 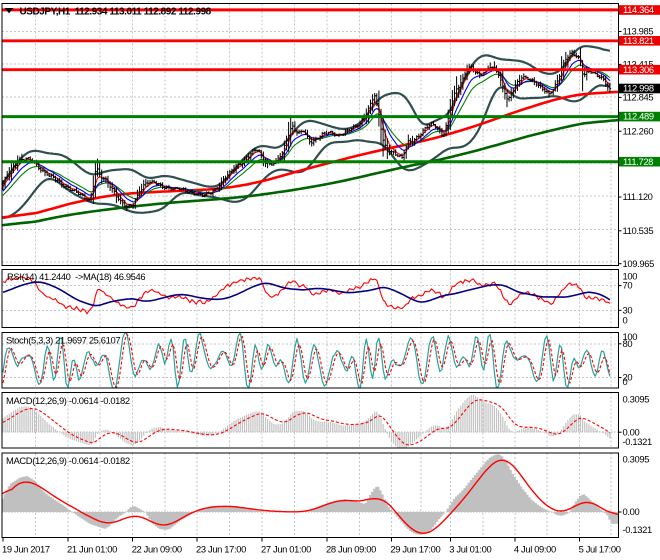 What do you see at coordinates (63, 339) in the screenshot?
I see `svg-text: Stoch(5,3,3) 21.9697 25.6107` at bounding box center [63, 339].